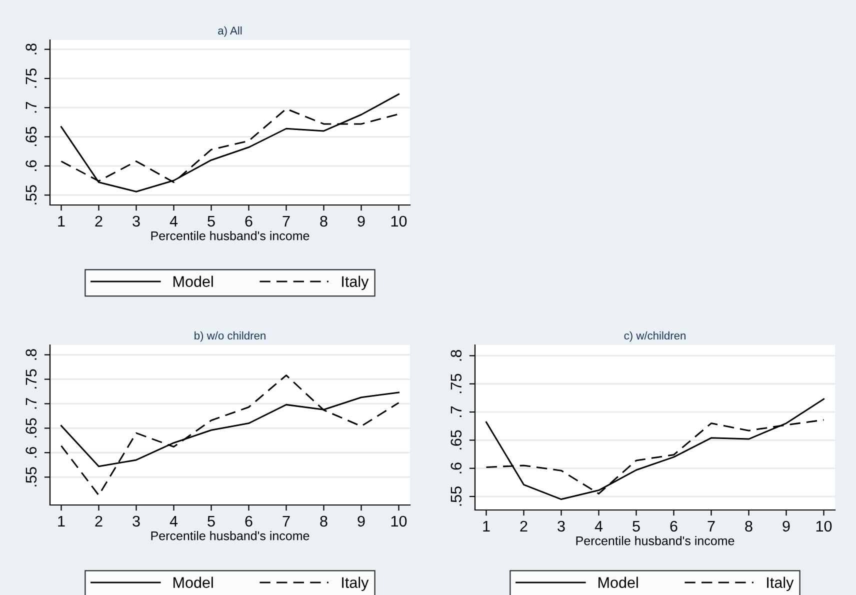 This screenshot has height=595, width=856. I want to click on chart-title: c) w/children, so click(655, 336).